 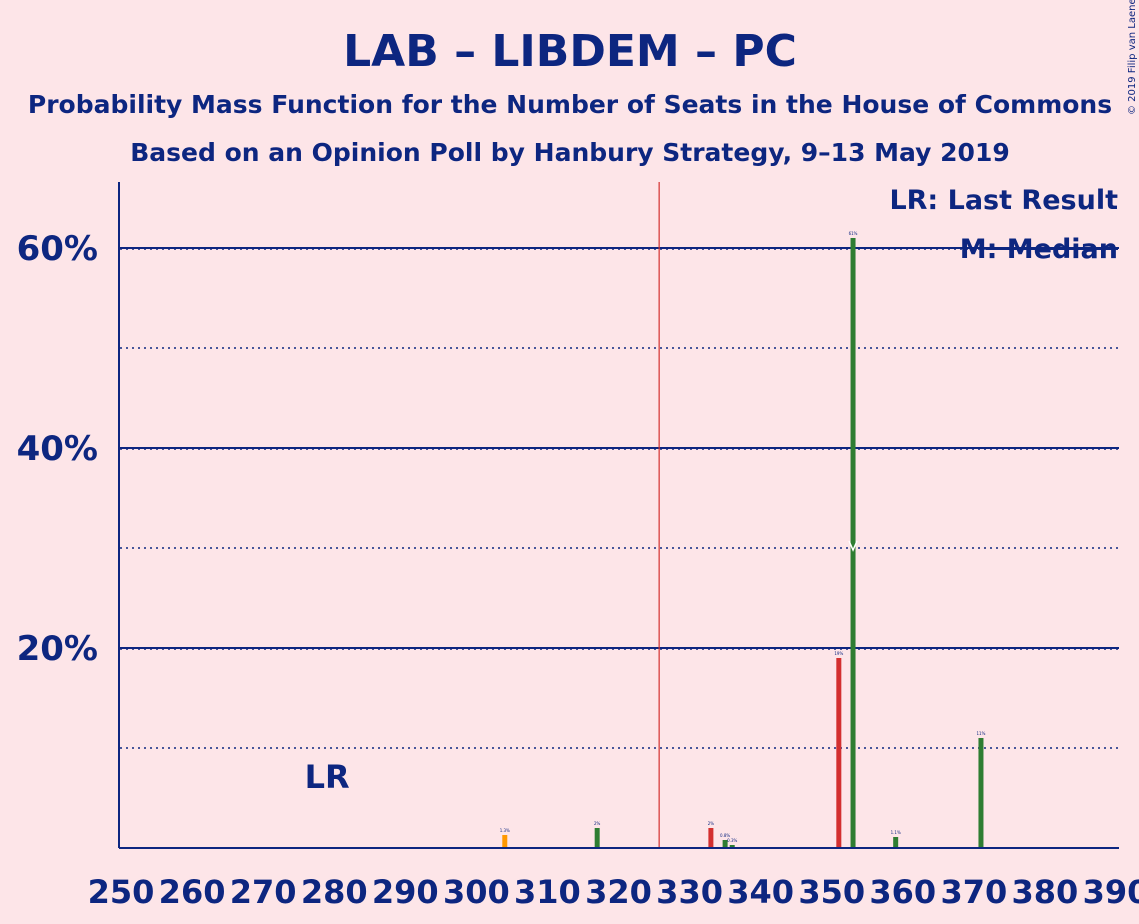 What do you see at coordinates (758, 515) in the screenshot?
I see `markers` at bounding box center [758, 515].